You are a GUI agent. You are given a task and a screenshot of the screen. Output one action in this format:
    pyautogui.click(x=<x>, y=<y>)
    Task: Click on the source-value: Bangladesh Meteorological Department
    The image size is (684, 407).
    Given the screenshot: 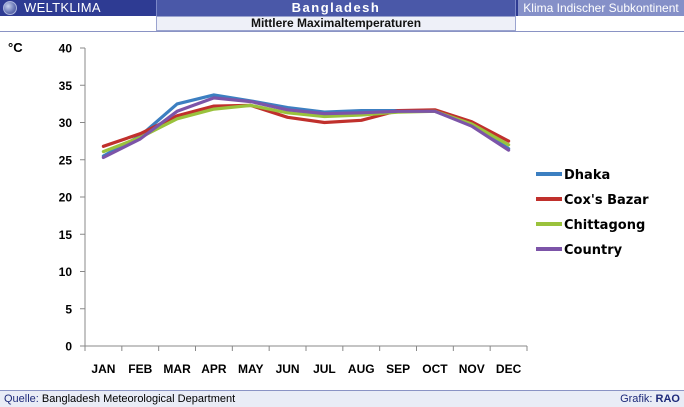 What is the action you would take?
    pyautogui.click(x=138, y=399)
    